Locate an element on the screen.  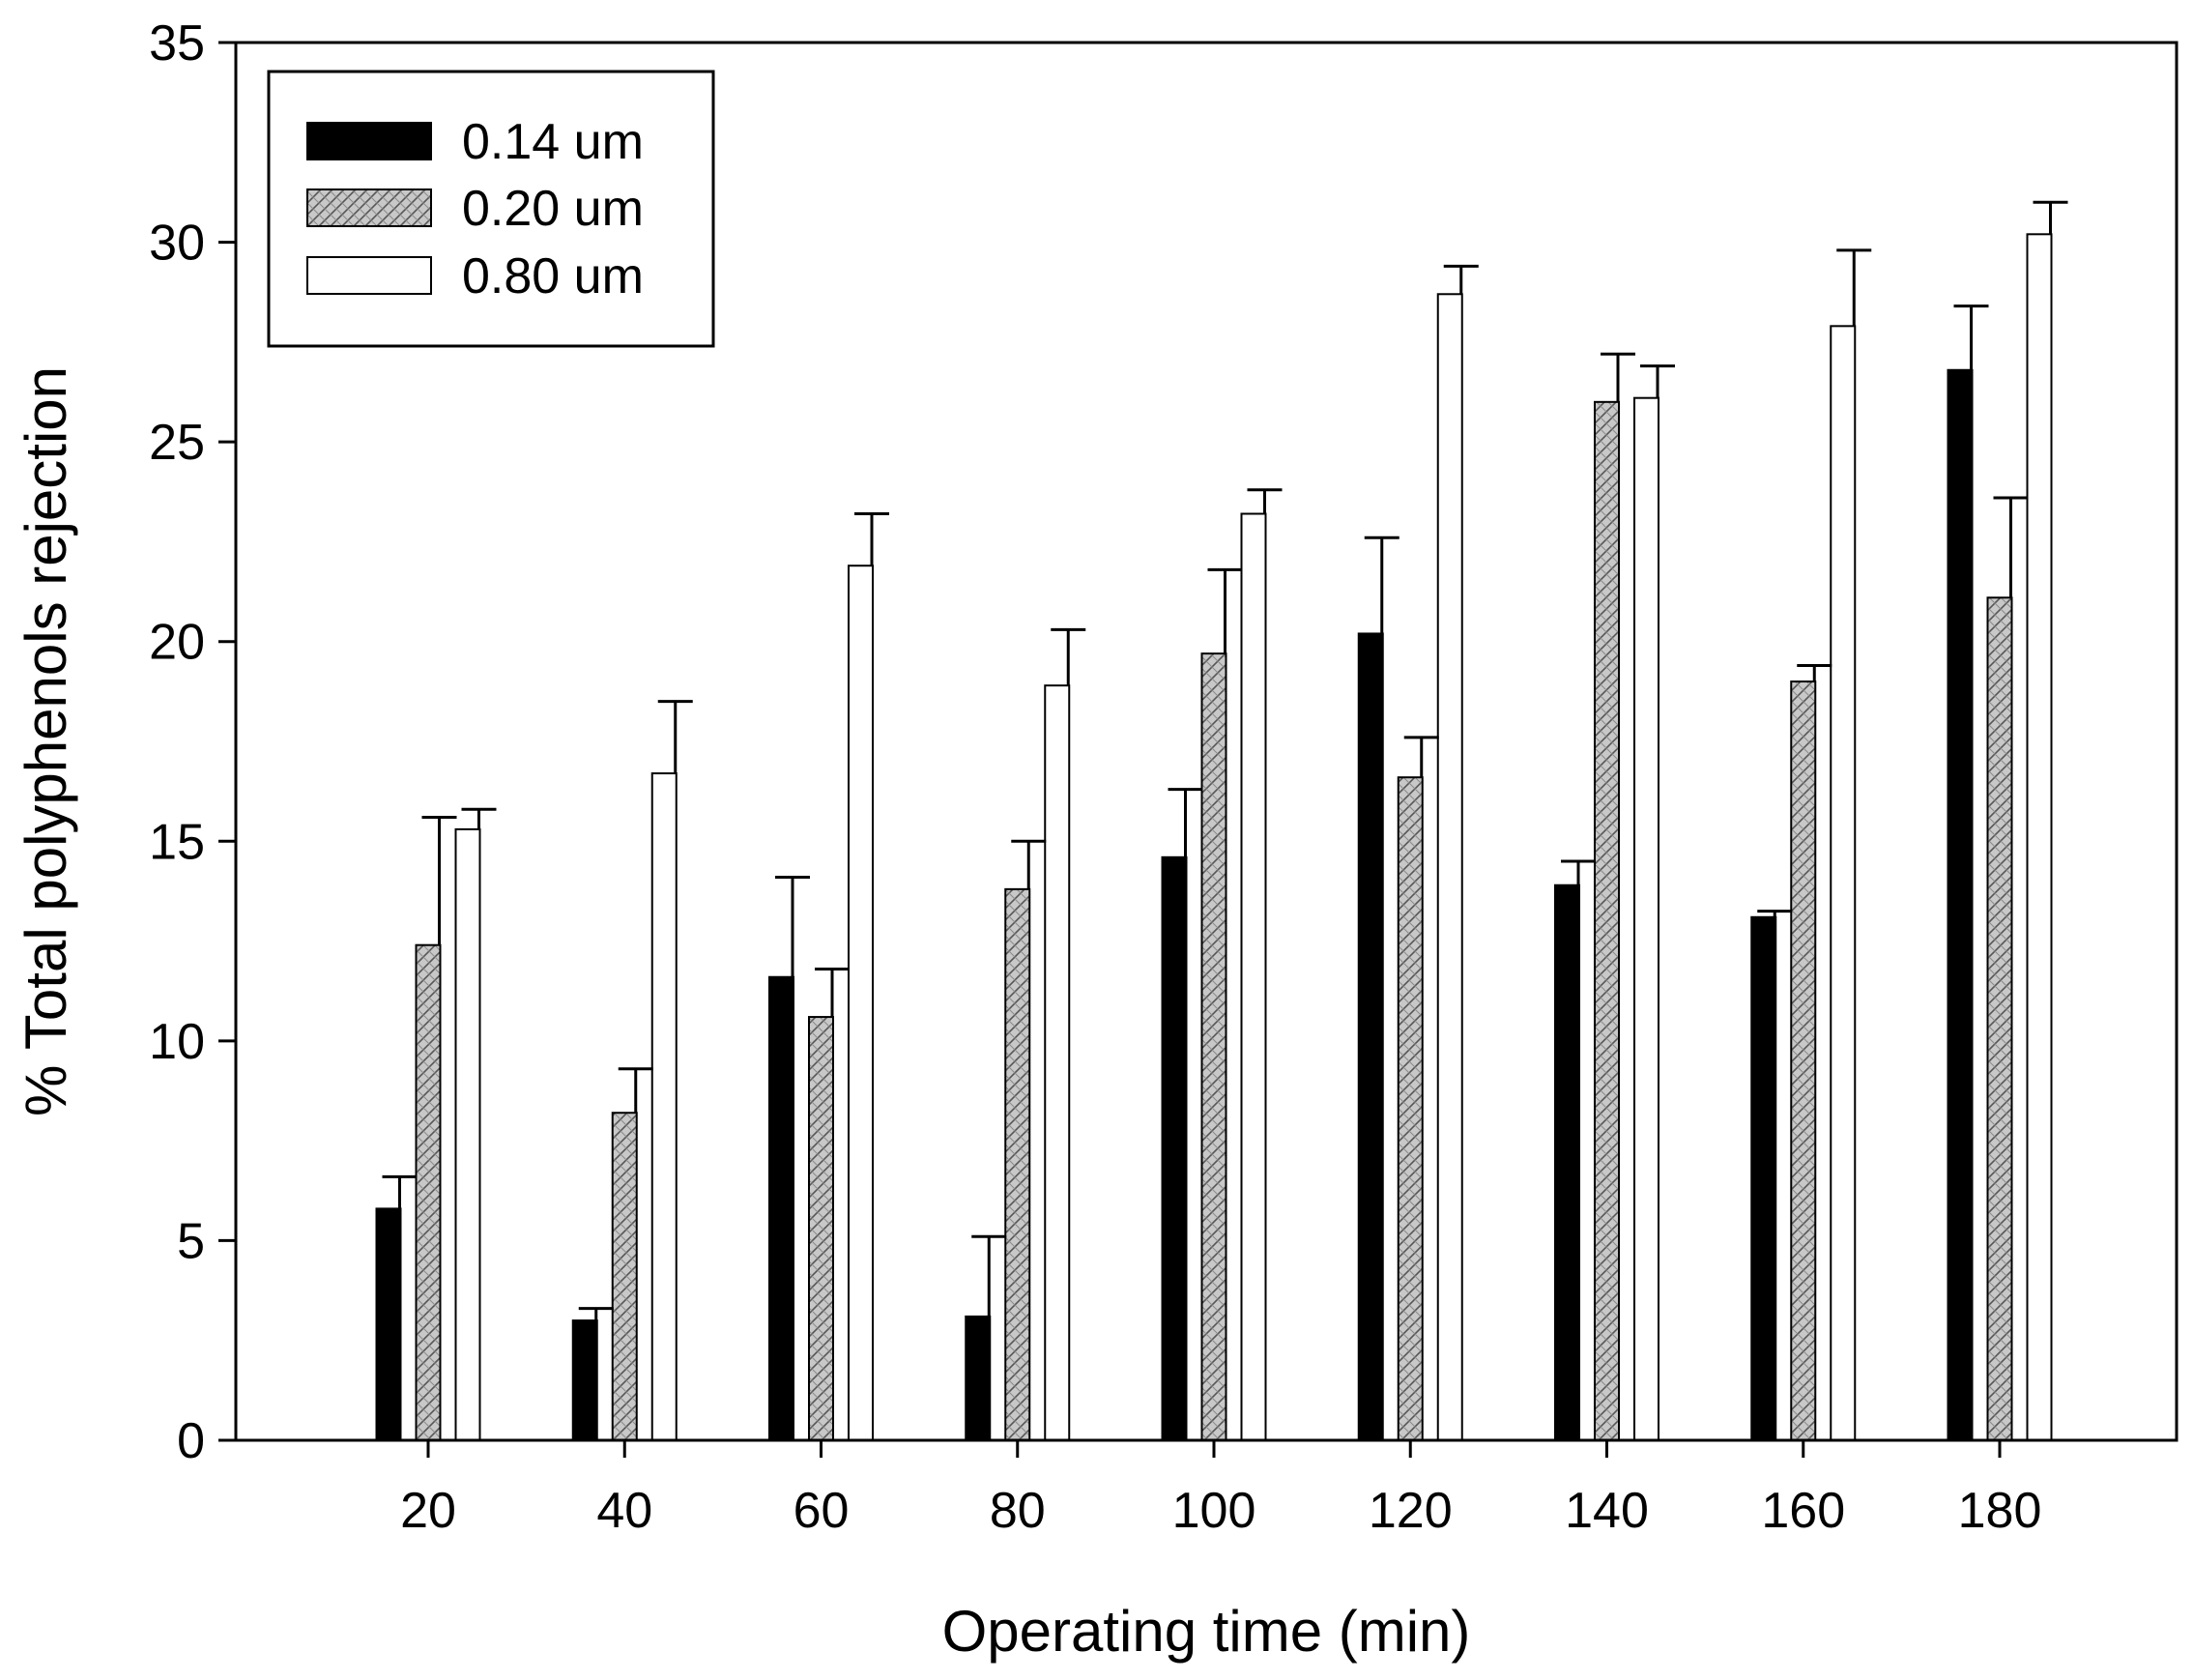
legend-swatch-0-80um is located at coordinates (369, 275).